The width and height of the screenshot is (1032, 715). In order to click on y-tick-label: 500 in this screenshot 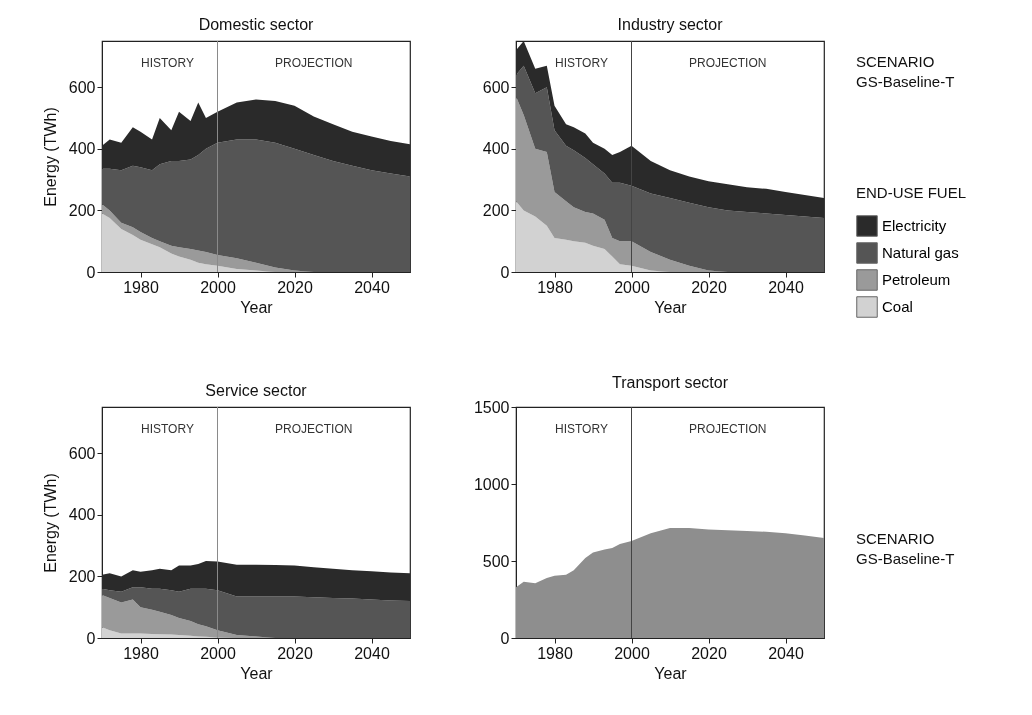, I will do `click(496, 561)`.